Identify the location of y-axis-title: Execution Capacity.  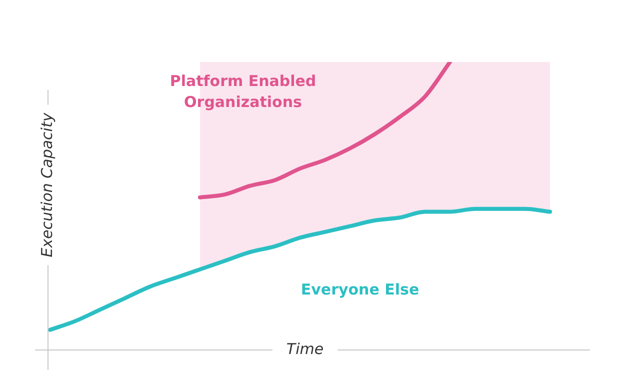
(47, 185).